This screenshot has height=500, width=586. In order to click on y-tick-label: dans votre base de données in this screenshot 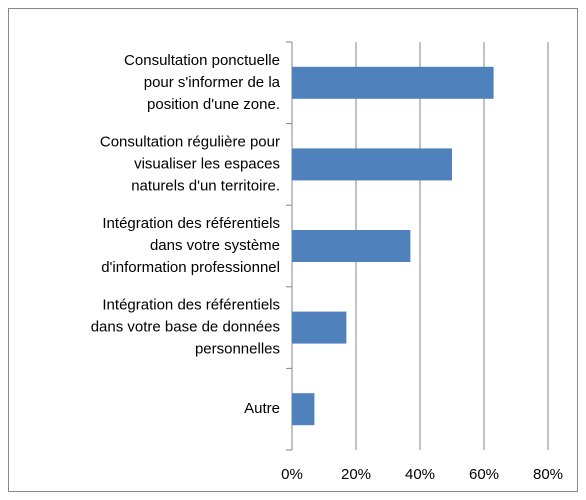, I will do `click(185, 327)`.